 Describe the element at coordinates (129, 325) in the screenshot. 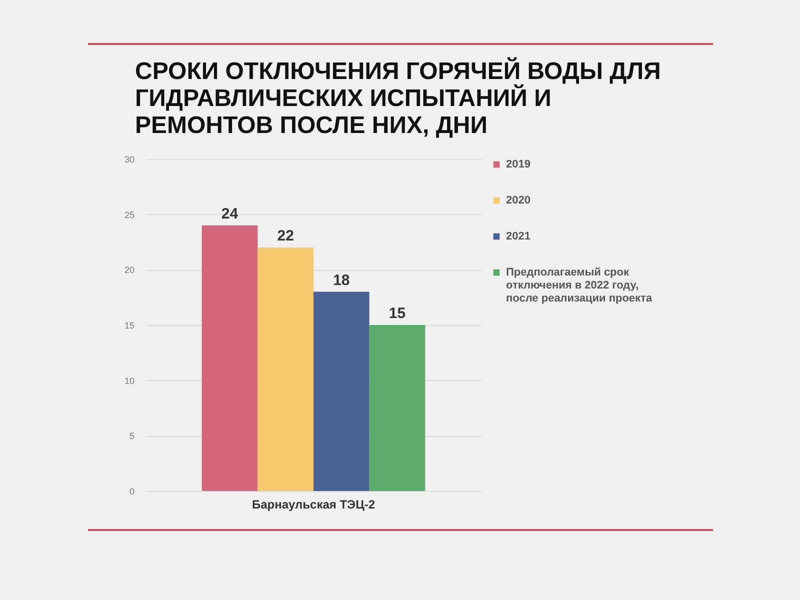

I see `y-tick-label: 15` at that location.